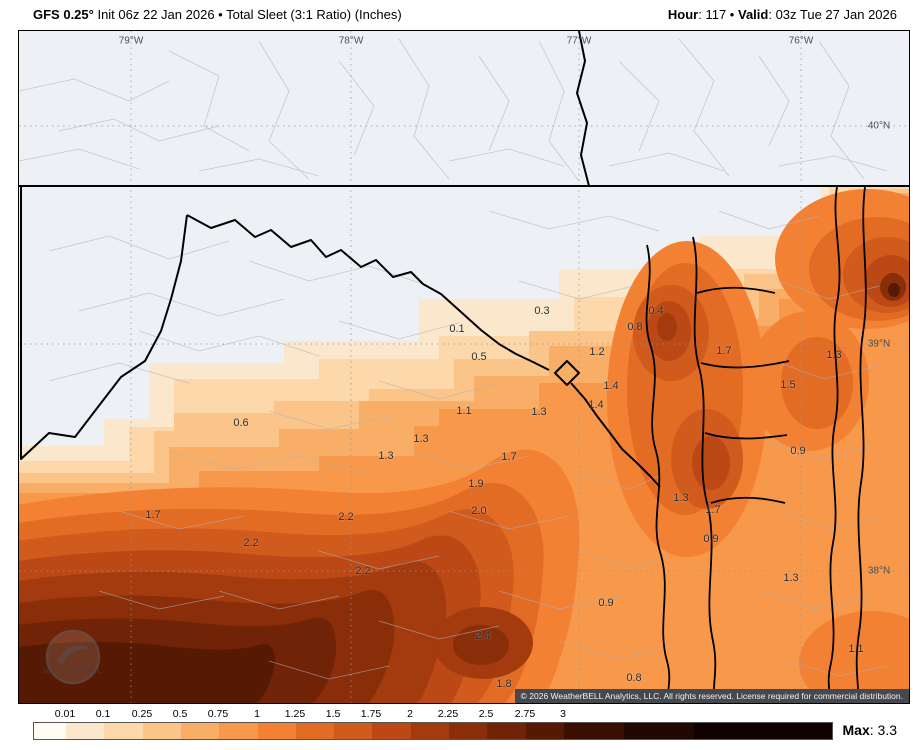  I want to click on colorbar-tick-label: 0.5, so click(180, 714).